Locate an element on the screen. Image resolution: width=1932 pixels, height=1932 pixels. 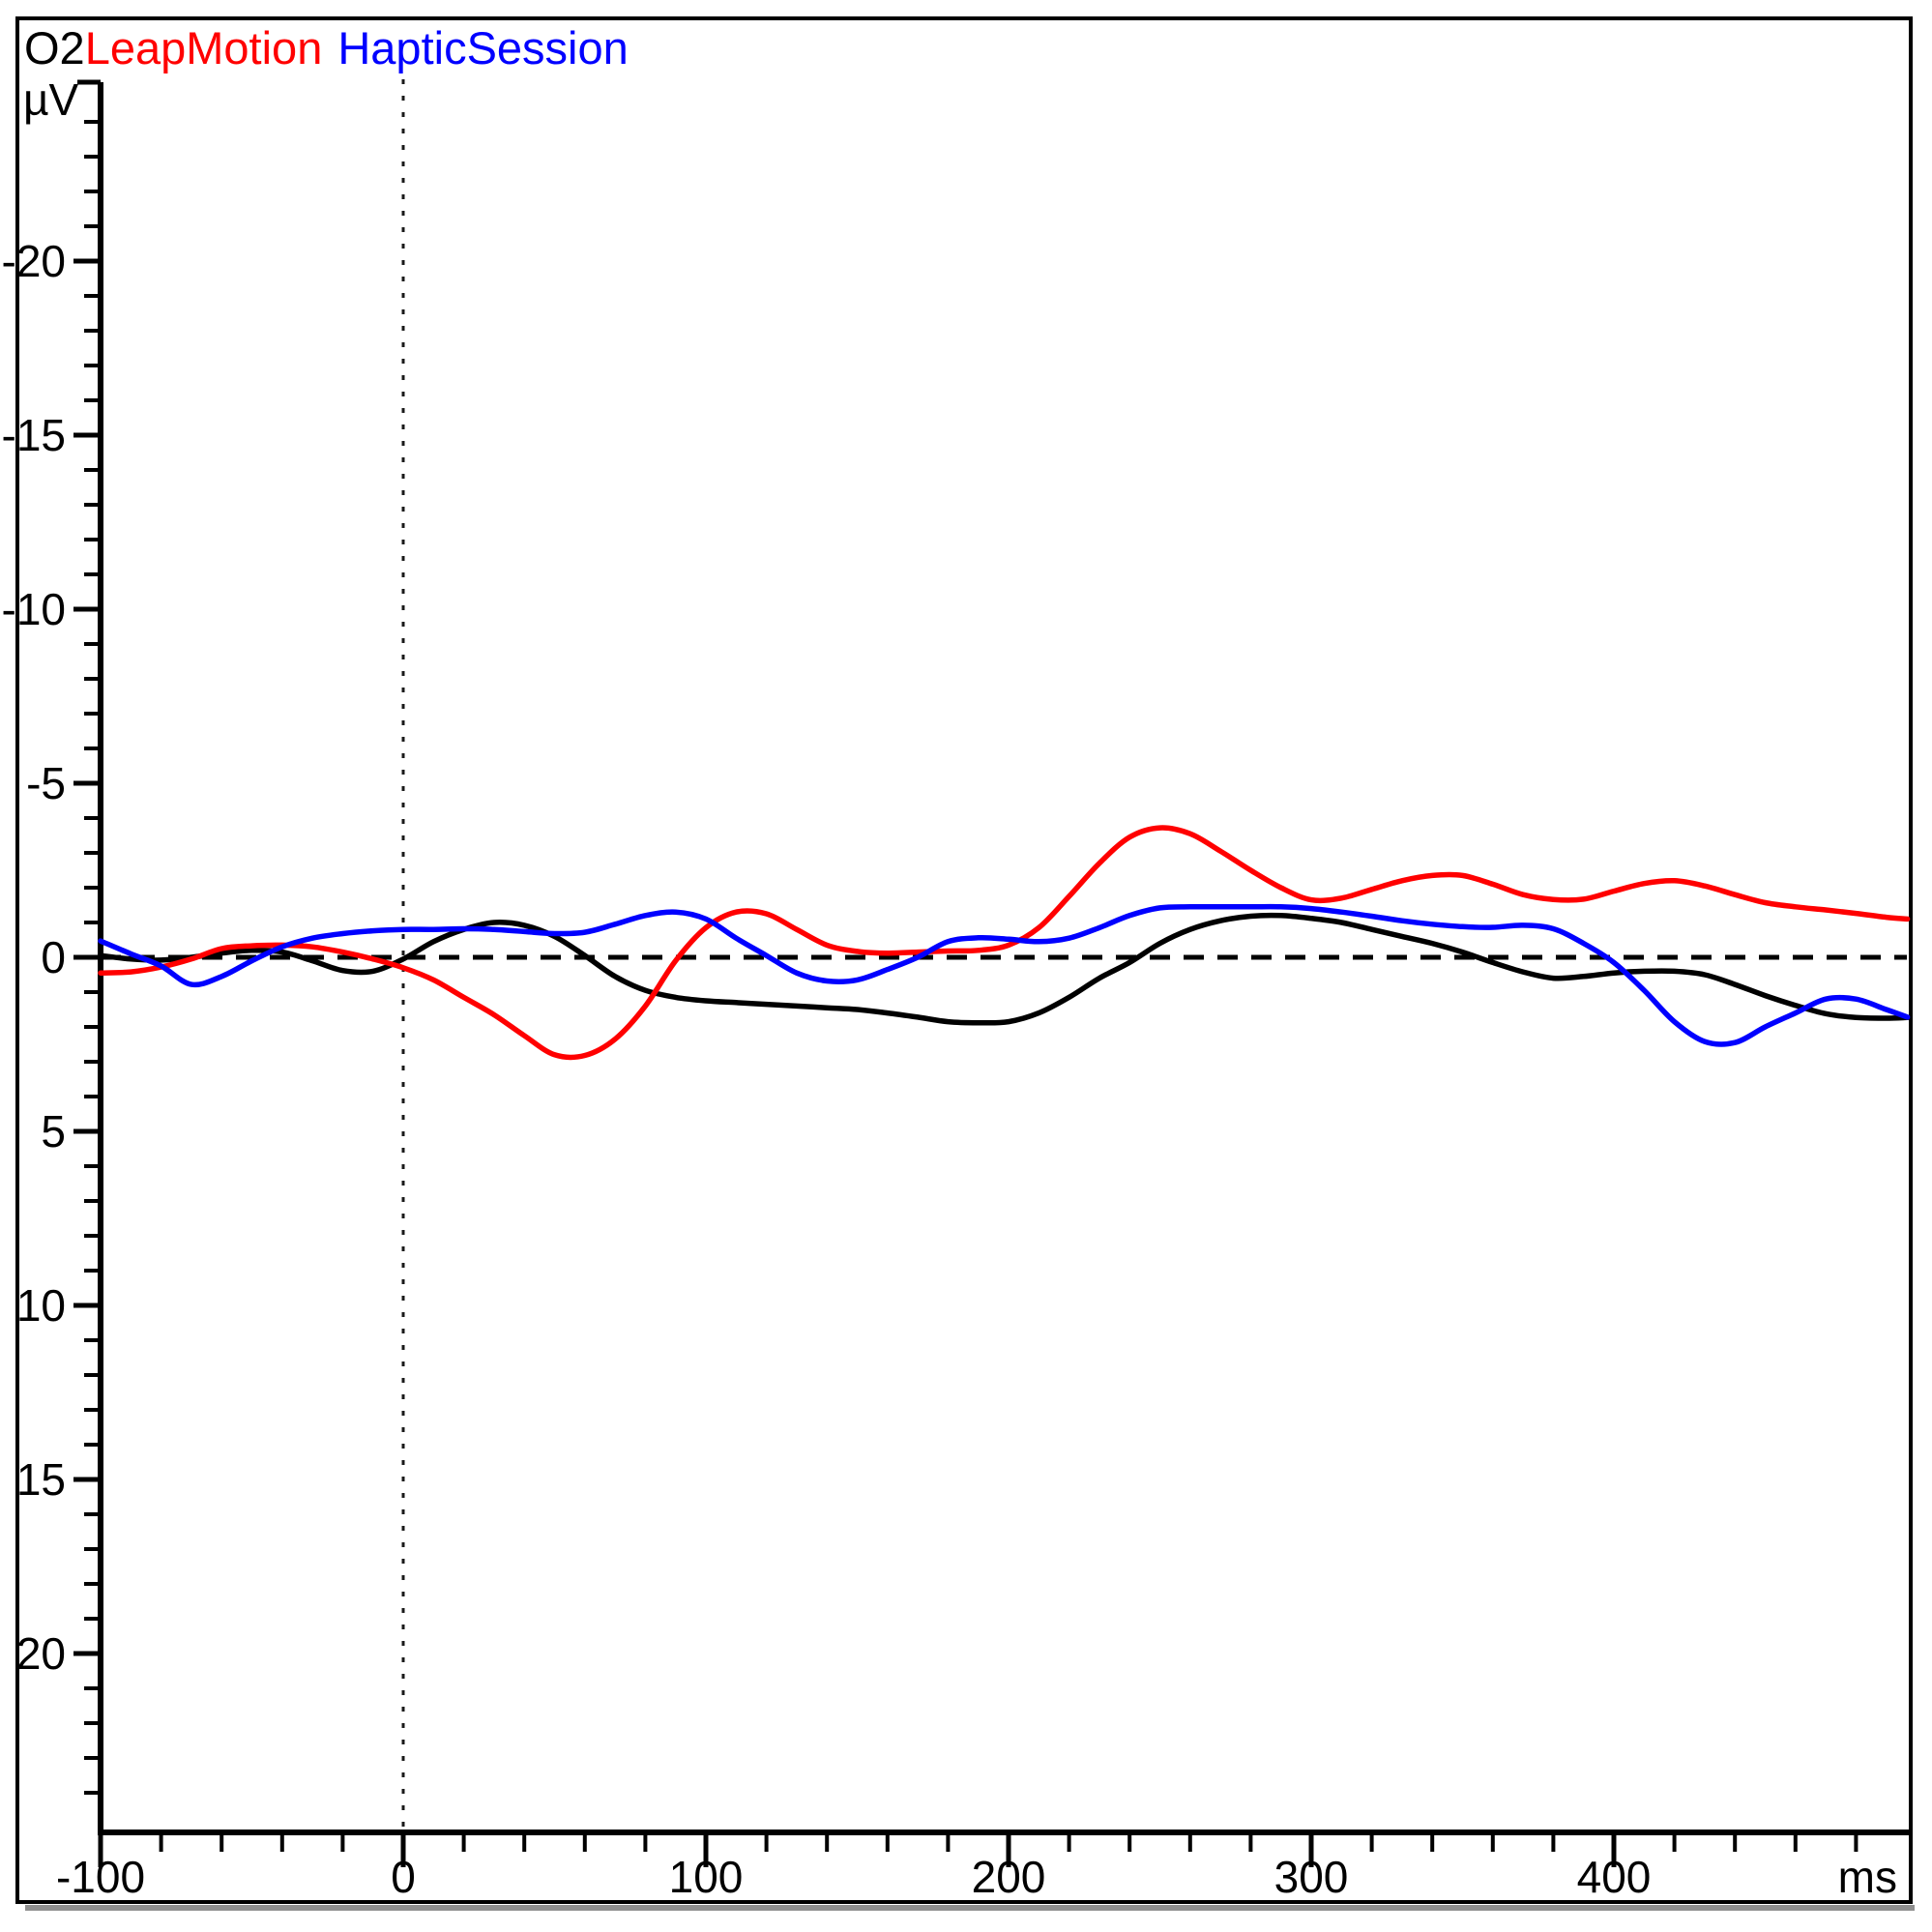
x-tick-label: 300 is located at coordinates (1311, 1877).